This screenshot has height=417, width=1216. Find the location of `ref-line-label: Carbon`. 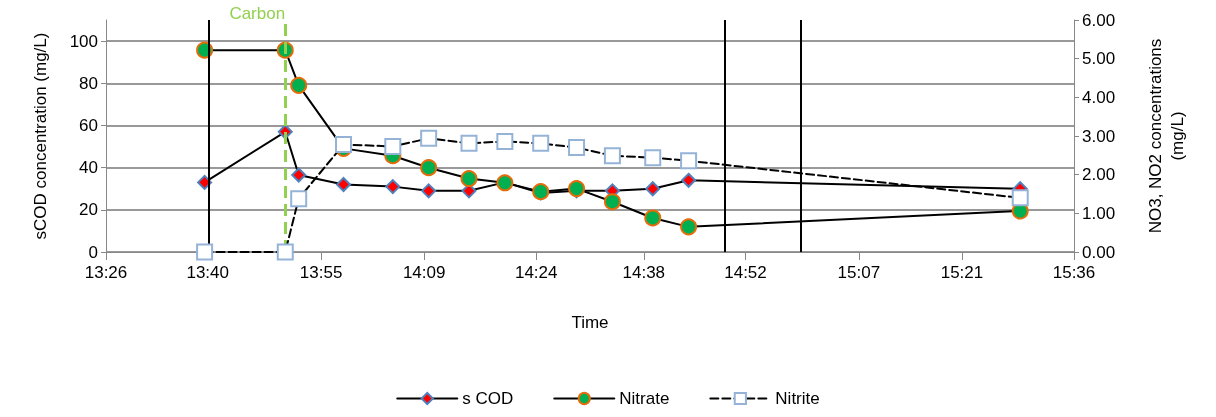

ref-line-label: Carbon is located at coordinates (257, 13).